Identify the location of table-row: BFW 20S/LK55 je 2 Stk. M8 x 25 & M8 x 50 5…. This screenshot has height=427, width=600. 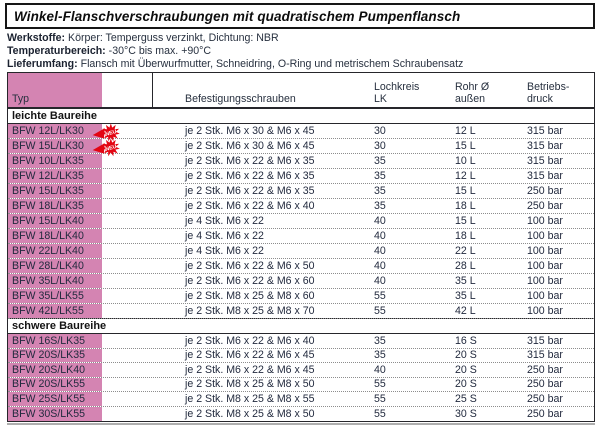
(301, 384).